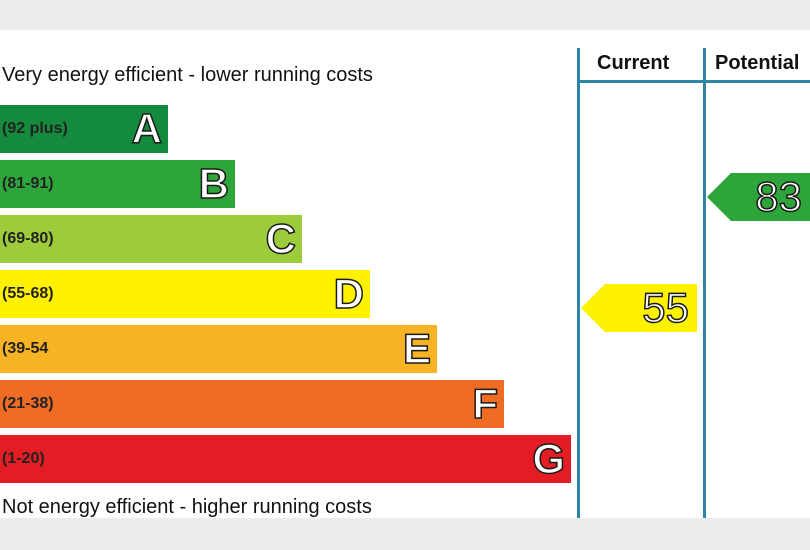  I want to click on current-column-left-border, so click(578, 283).